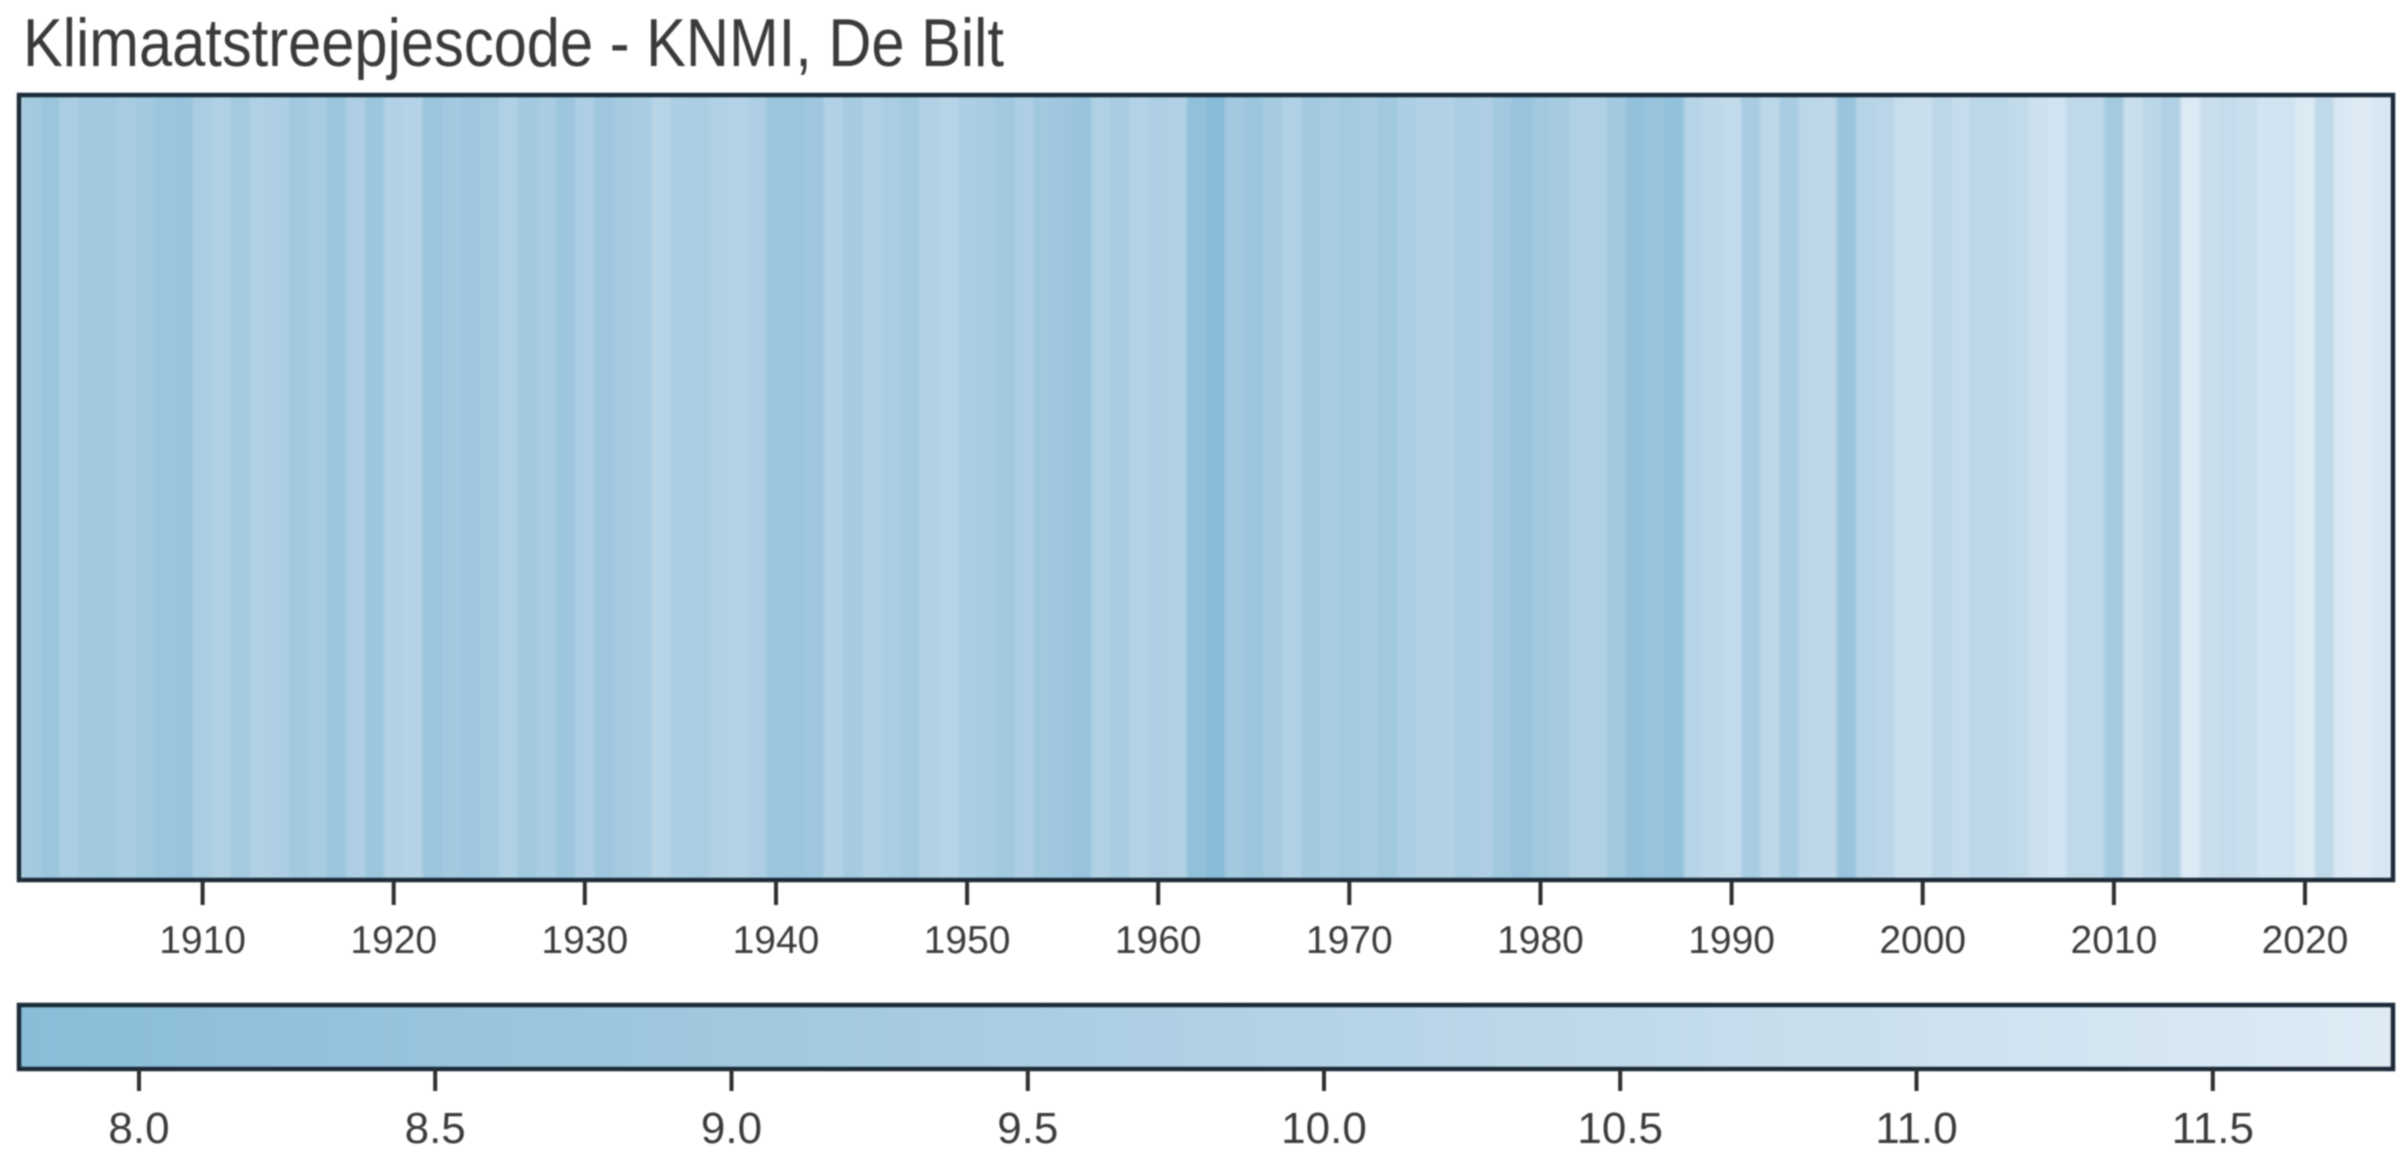 Image resolution: width=2400 pixels, height=1164 pixels. I want to click on svg-text: 2010, so click(2114, 940).